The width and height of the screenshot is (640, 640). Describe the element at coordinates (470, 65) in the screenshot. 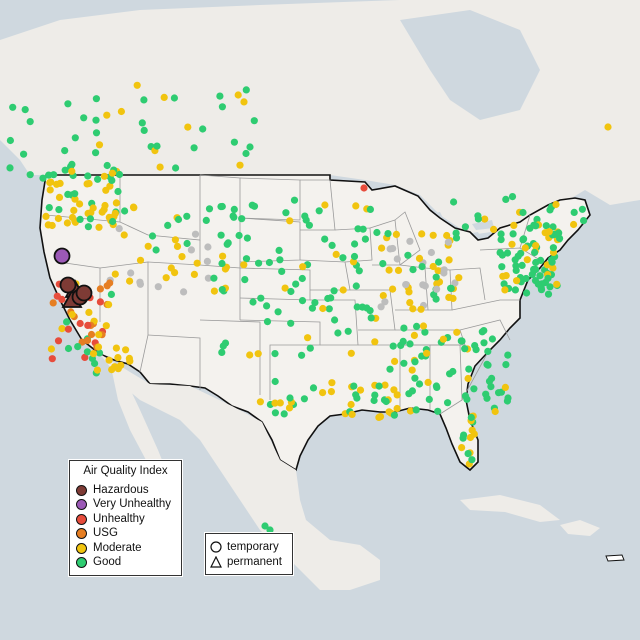

I see `hudson-bay` at that location.